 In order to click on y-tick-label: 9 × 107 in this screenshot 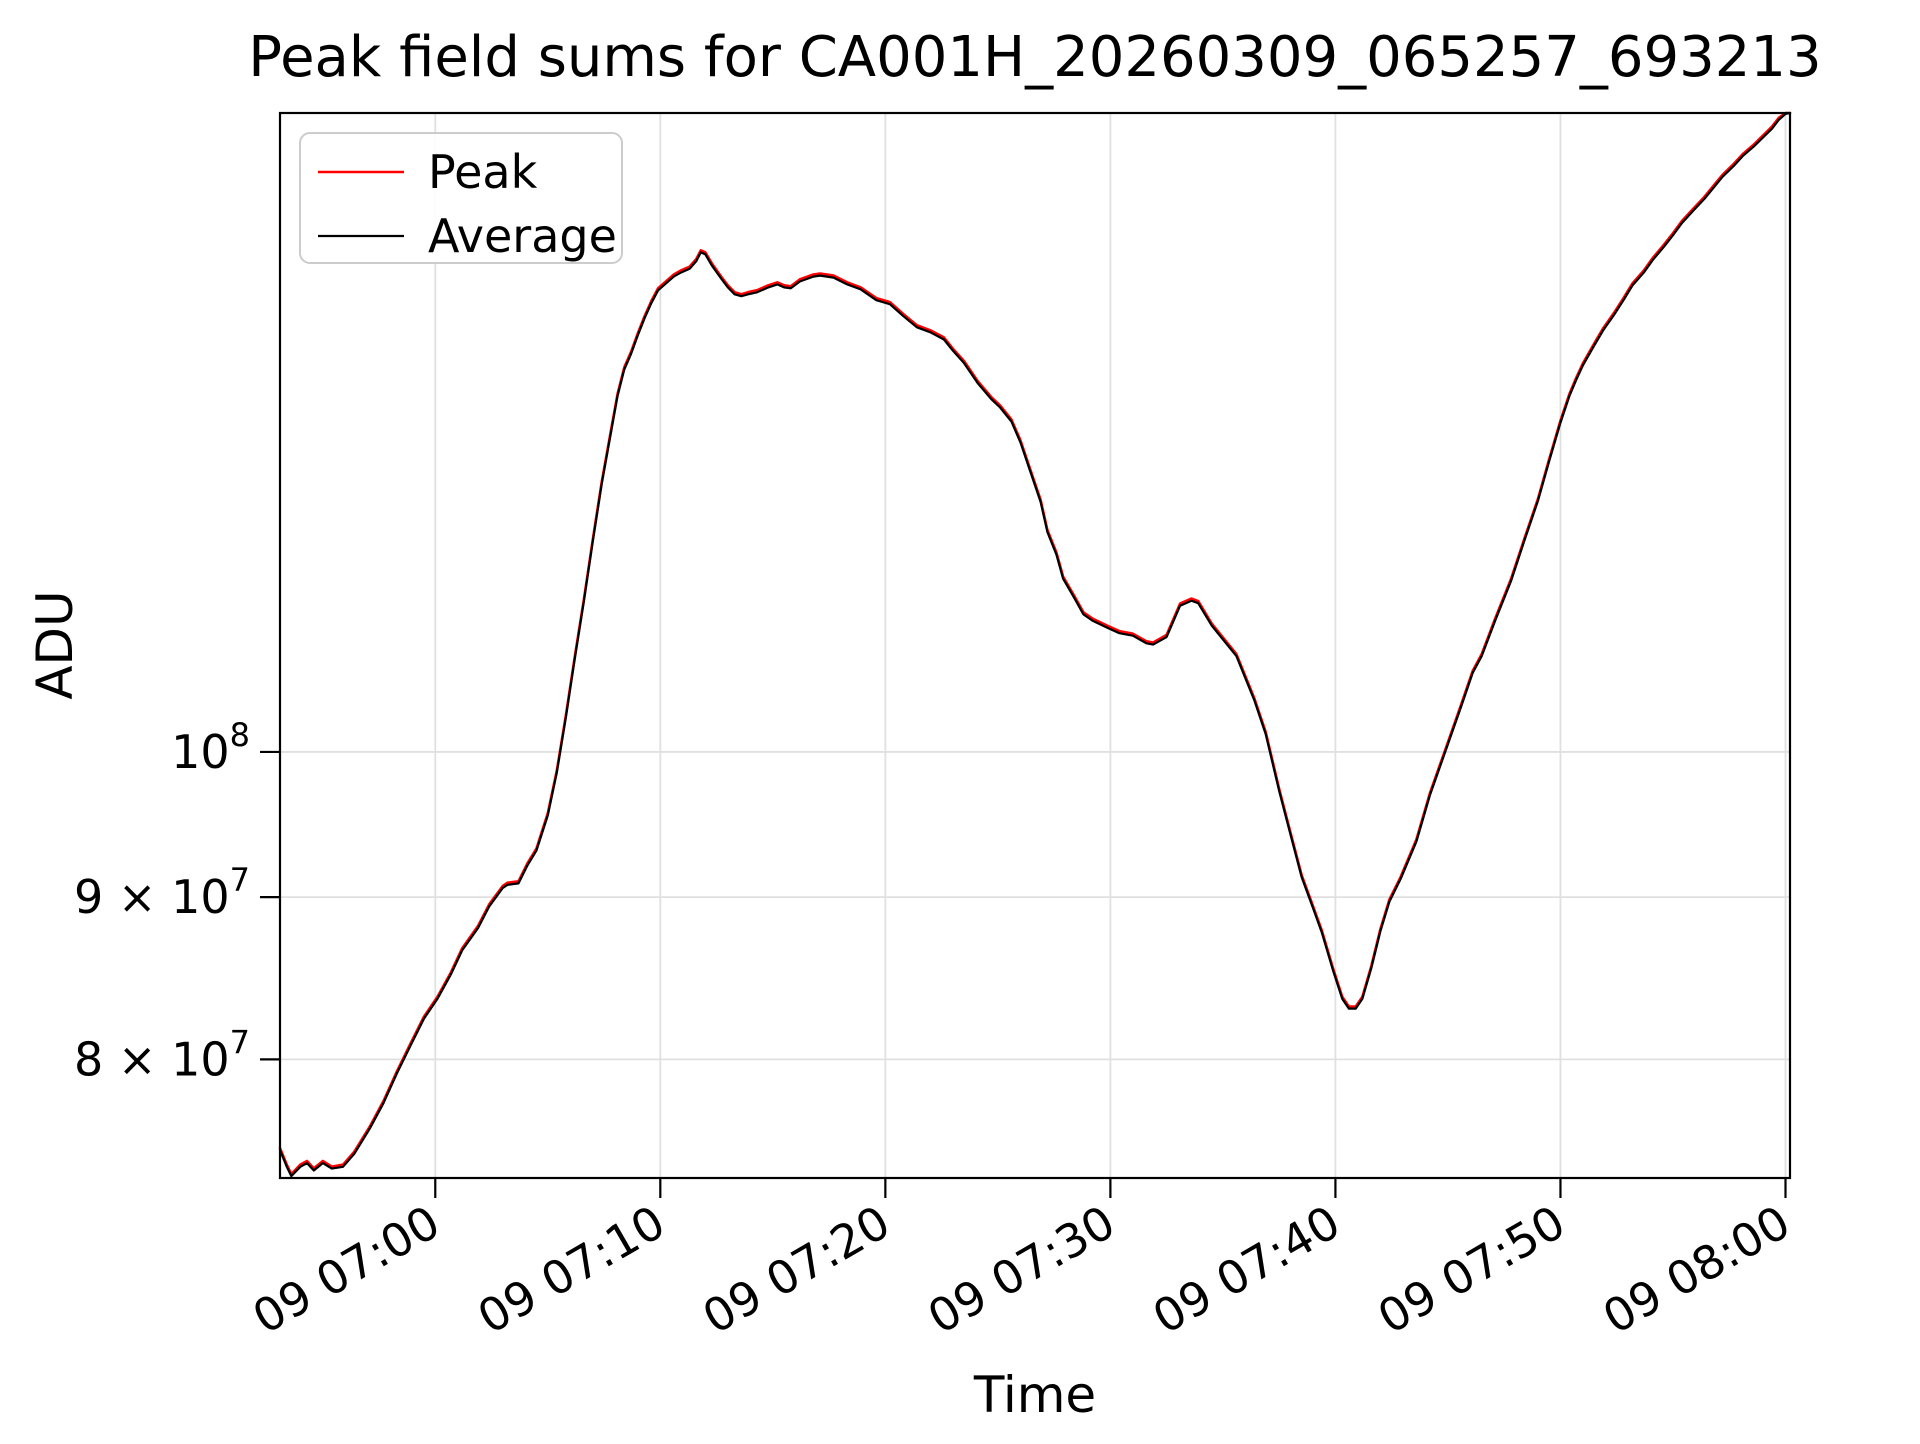, I will do `click(162, 892)`.